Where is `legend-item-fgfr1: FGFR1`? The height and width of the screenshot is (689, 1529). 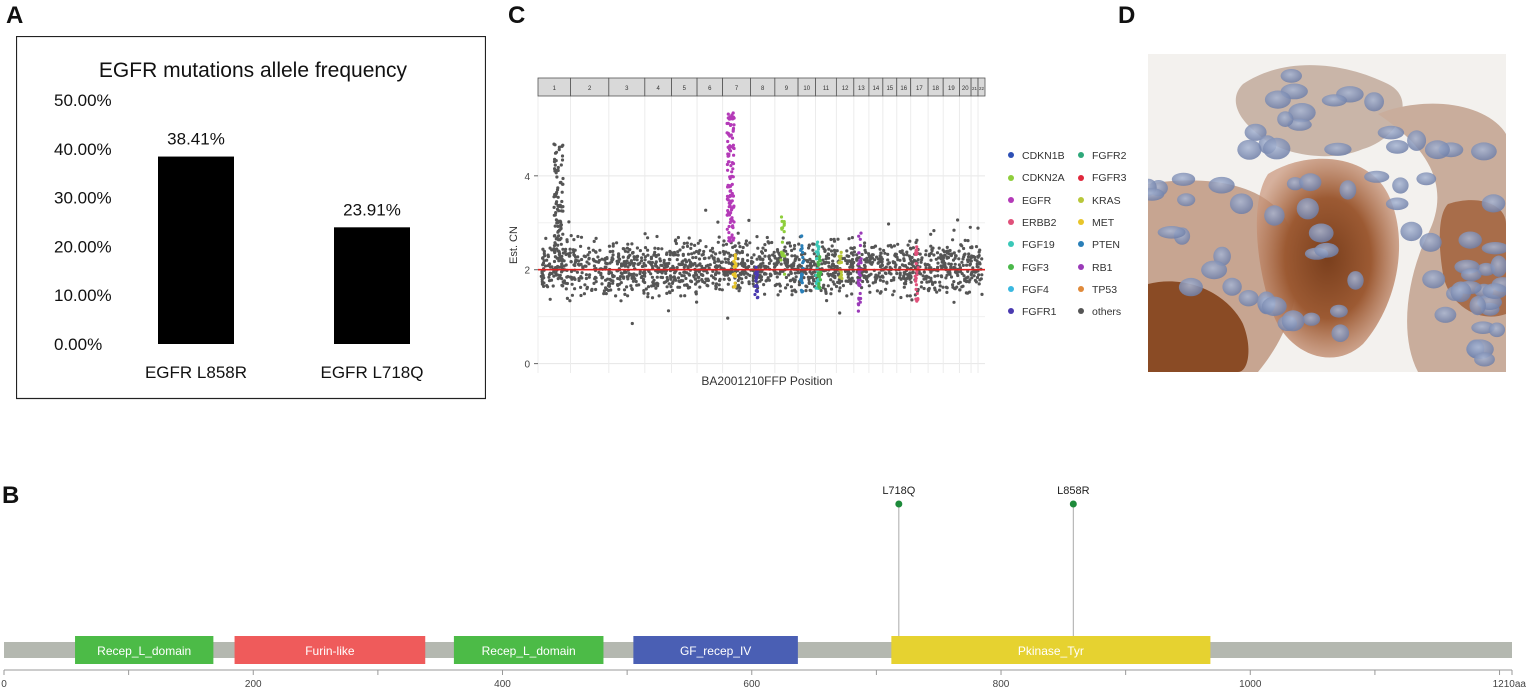
legend-item-fgfr1: FGFR1 is located at coordinates (1032, 312).